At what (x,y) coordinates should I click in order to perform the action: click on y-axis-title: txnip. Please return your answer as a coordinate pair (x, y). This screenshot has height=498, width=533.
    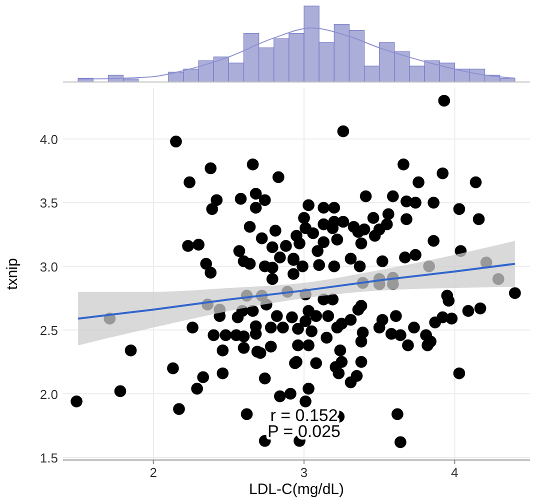
    Looking at the image, I should click on (12, 274).